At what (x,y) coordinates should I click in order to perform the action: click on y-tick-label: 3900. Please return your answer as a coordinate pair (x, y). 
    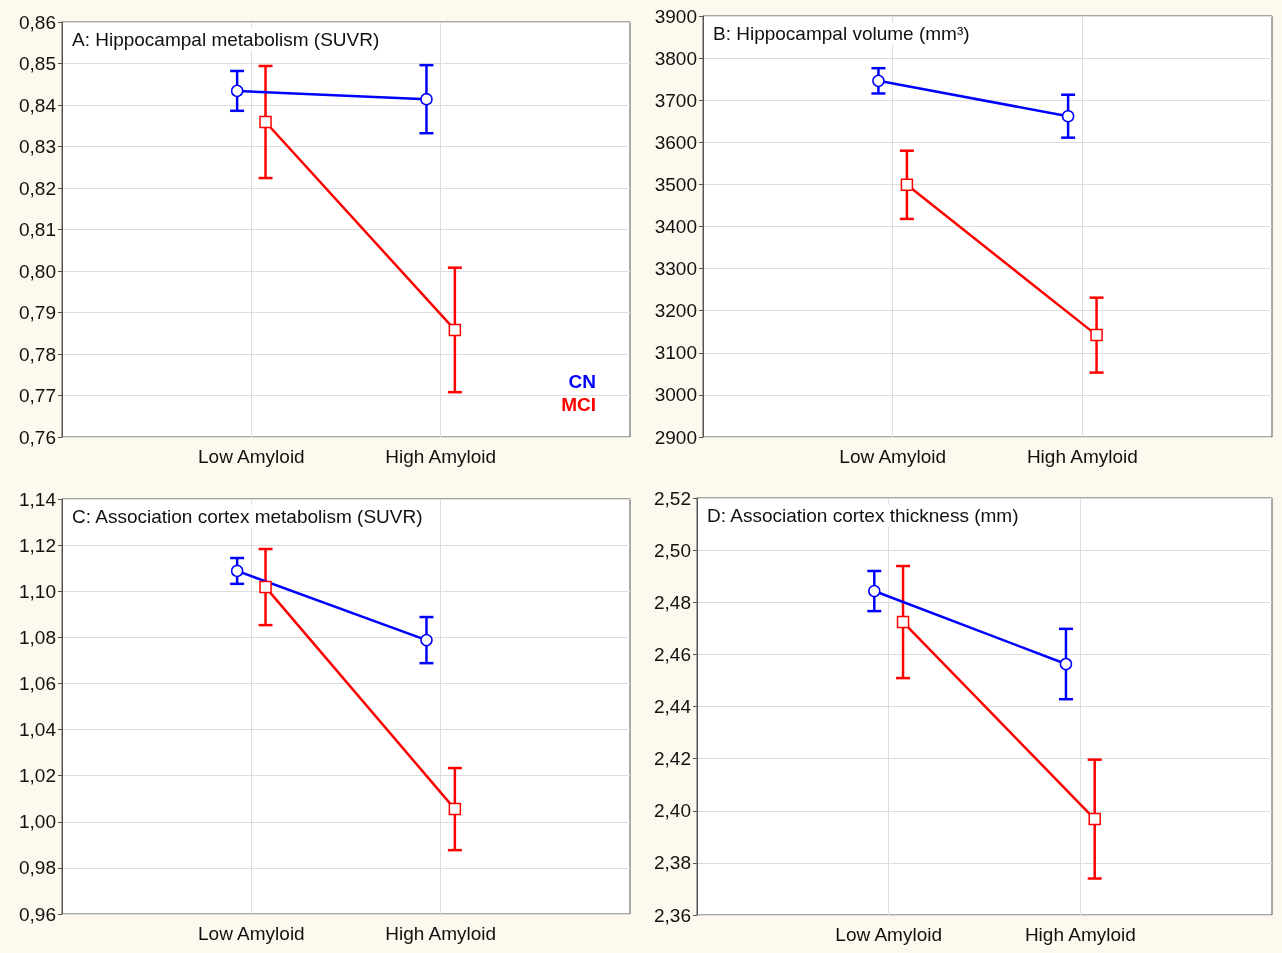
    Looking at the image, I should click on (675, 16).